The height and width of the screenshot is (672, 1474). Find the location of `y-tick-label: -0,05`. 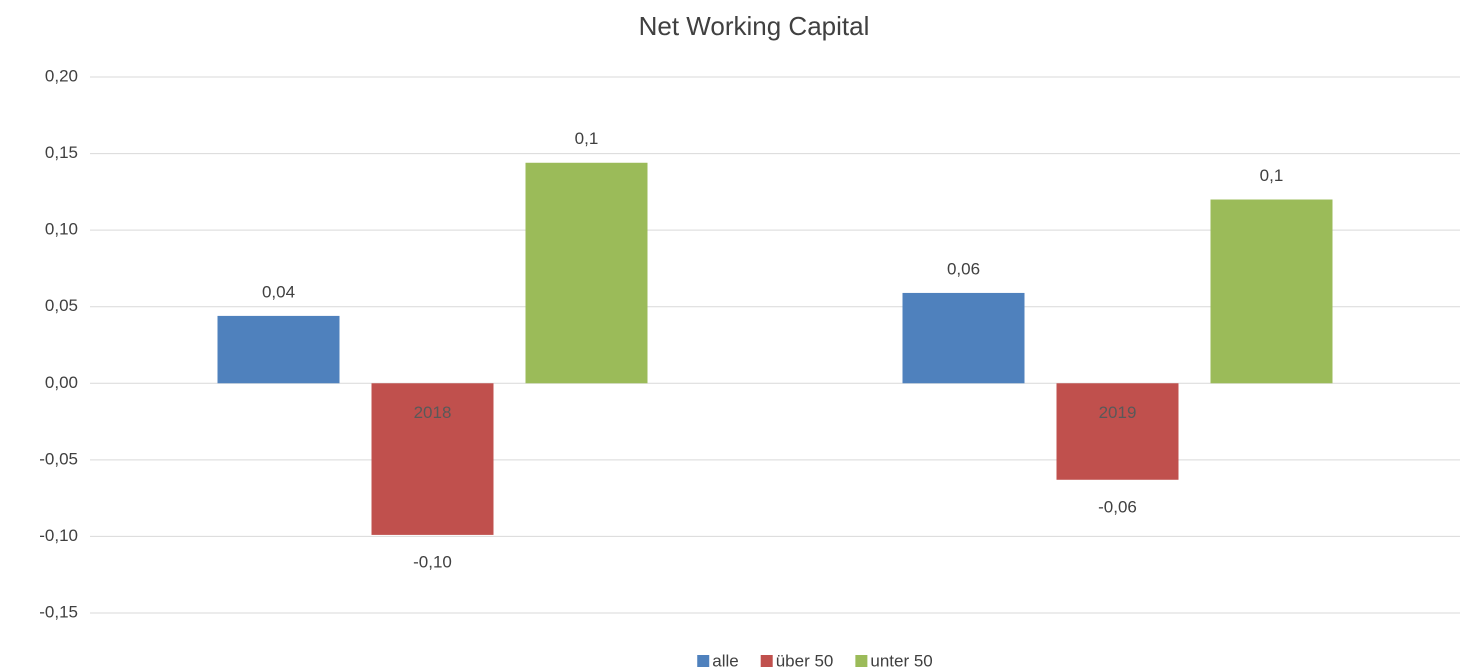

y-tick-label: -0,05 is located at coordinates (58, 458).